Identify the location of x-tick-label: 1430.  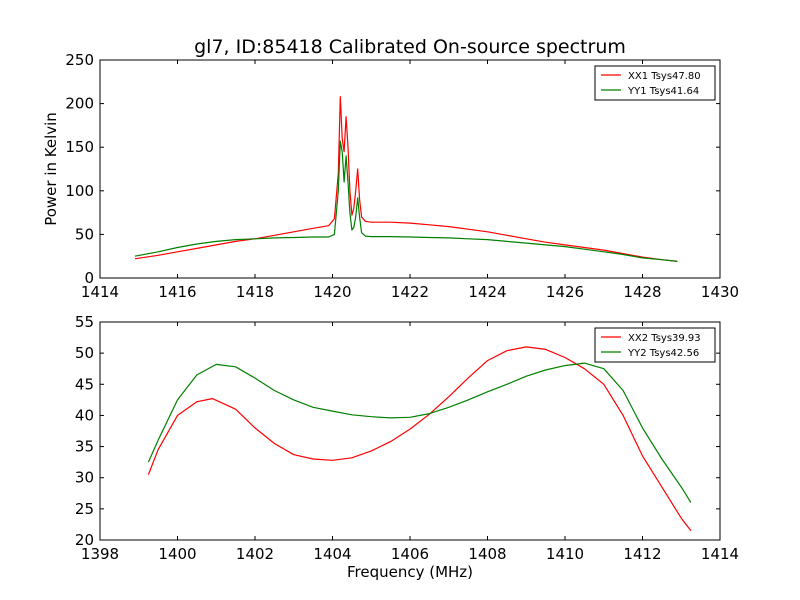
(720, 292).